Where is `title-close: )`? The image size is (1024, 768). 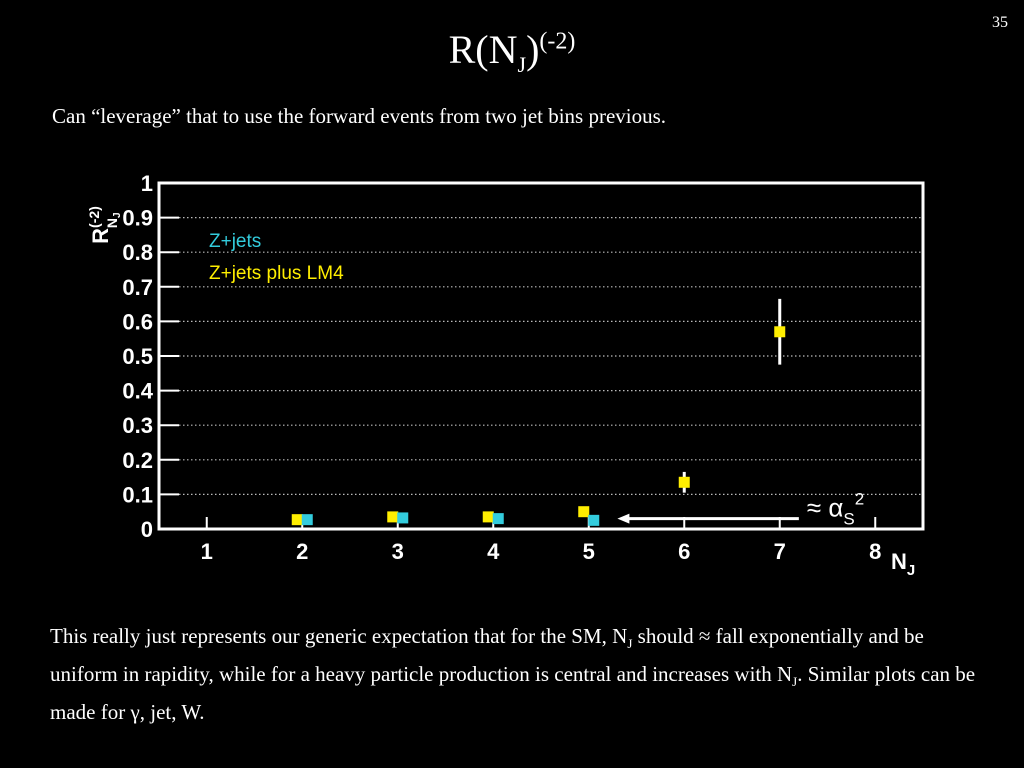 title-close: ) is located at coordinates (533, 49).